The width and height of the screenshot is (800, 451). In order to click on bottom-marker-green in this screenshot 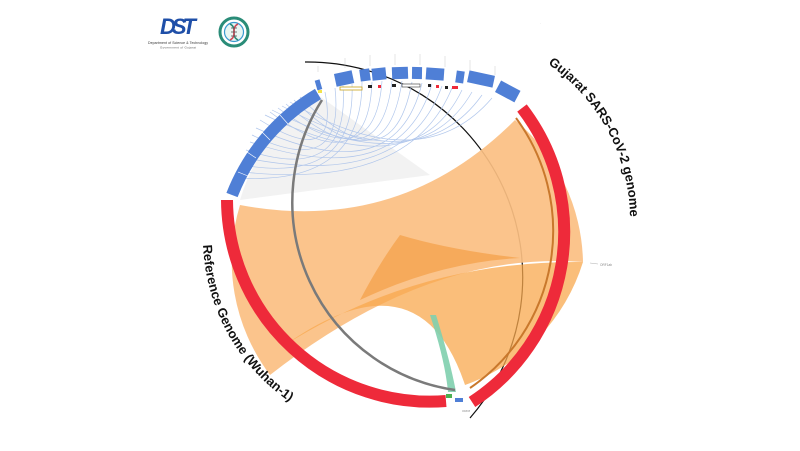, I will do `click(449, 396)`.